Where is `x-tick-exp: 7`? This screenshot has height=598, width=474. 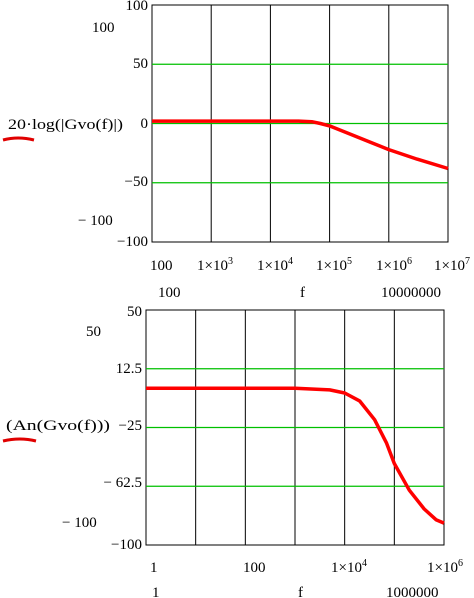 x-tick-exp: 7 is located at coordinates (467, 261).